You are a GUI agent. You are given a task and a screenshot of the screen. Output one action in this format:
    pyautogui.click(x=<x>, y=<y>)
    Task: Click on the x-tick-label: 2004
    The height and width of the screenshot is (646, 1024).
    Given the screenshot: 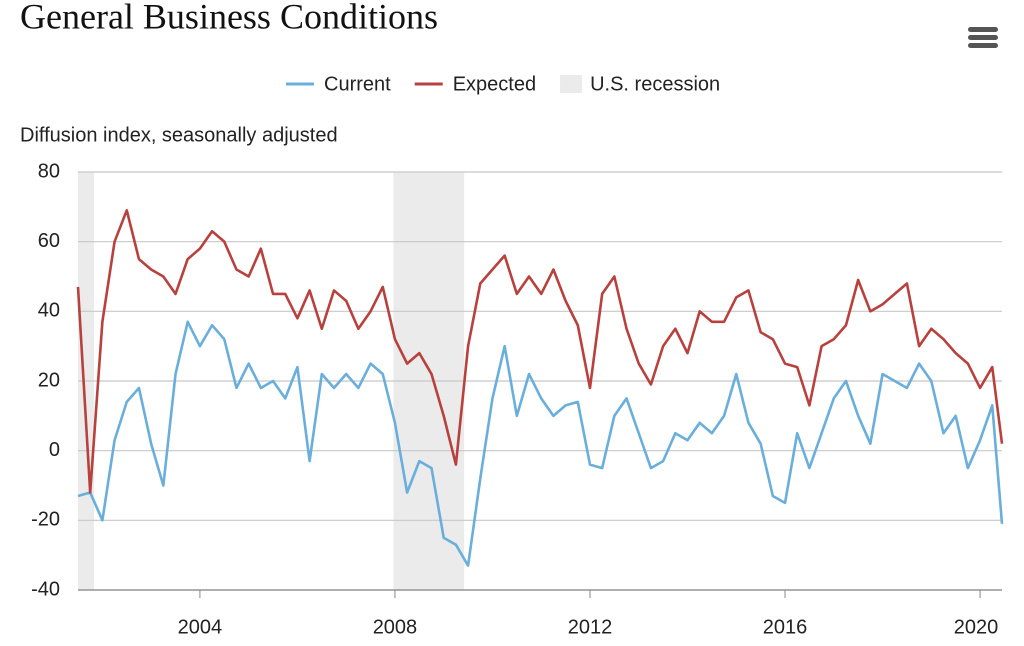 What is the action you would take?
    pyautogui.click(x=200, y=627)
    